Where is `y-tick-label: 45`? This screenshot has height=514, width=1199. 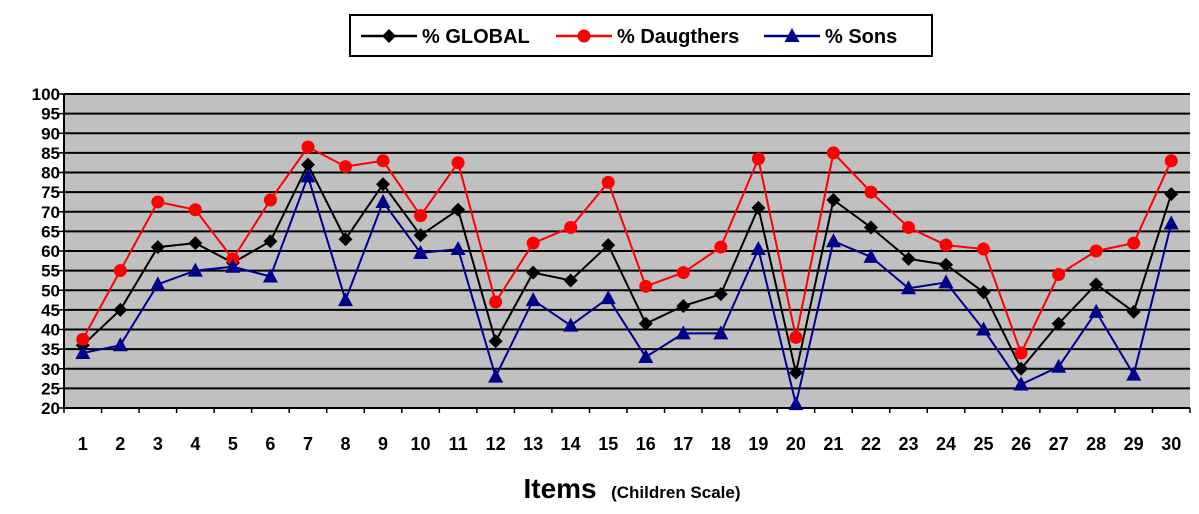 y-tick-label: 45 is located at coordinates (50, 310).